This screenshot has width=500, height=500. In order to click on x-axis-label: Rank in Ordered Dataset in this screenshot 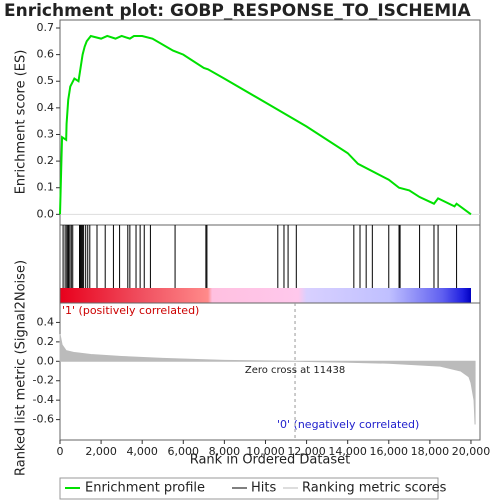, I will do `click(270, 460)`.